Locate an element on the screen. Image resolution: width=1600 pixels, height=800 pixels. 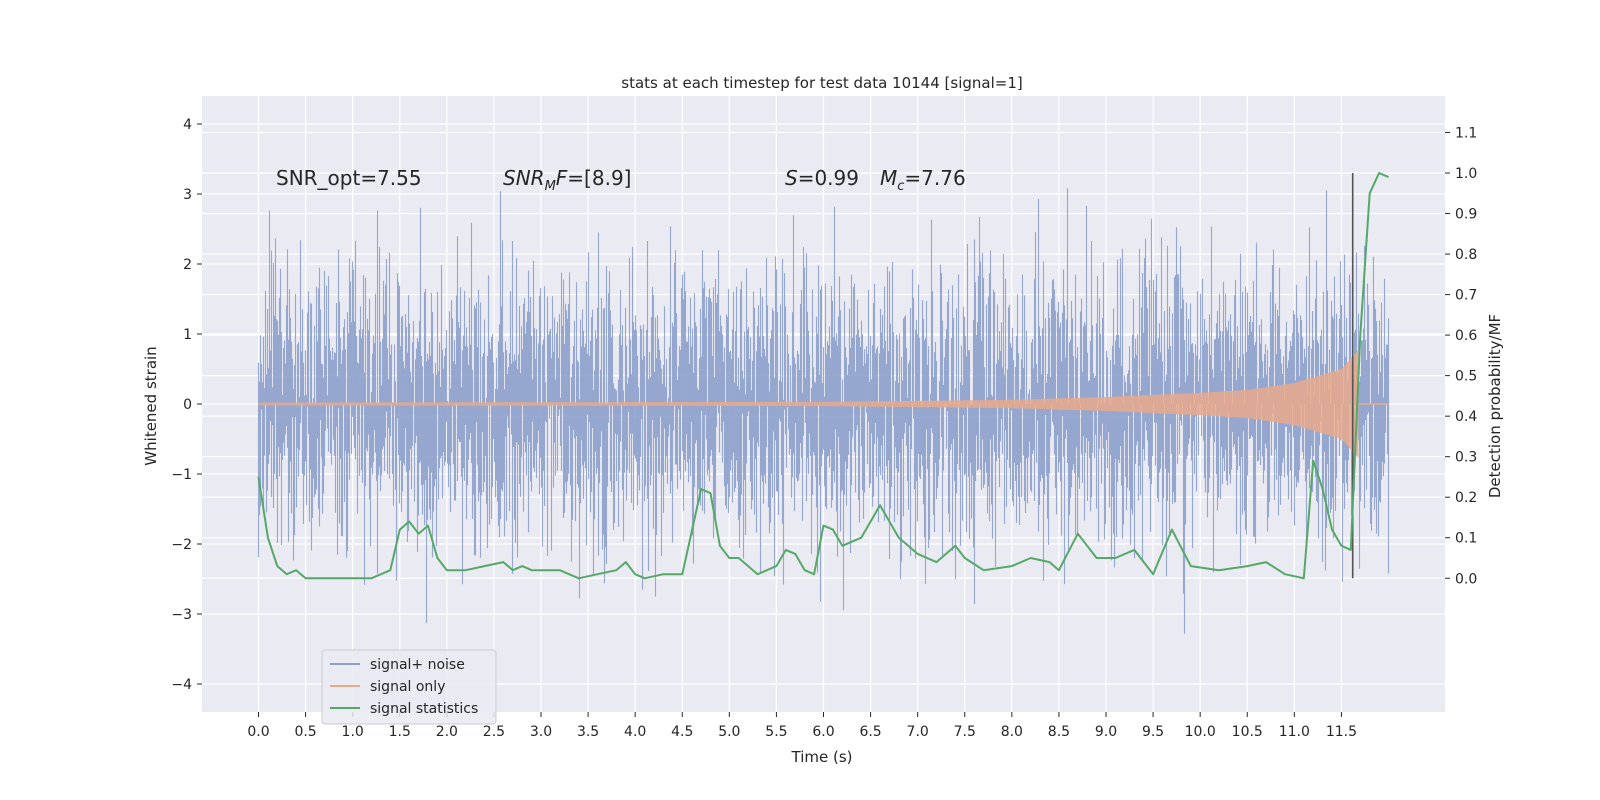
stat-value: =0.99 is located at coordinates (828, 178).